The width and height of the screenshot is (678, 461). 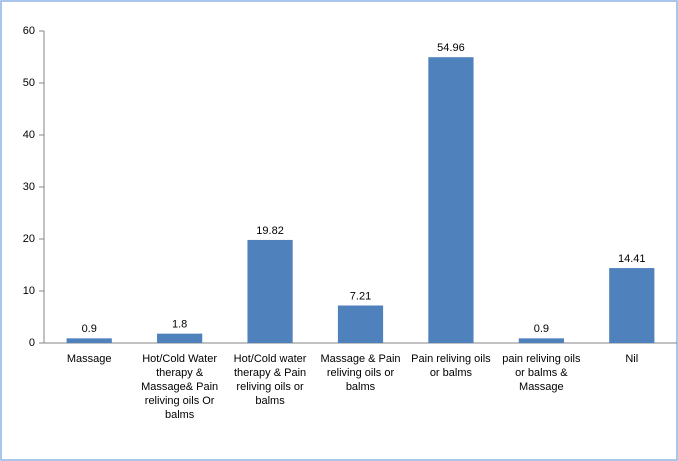 I want to click on y-tick-label: 0, so click(x=32, y=343).